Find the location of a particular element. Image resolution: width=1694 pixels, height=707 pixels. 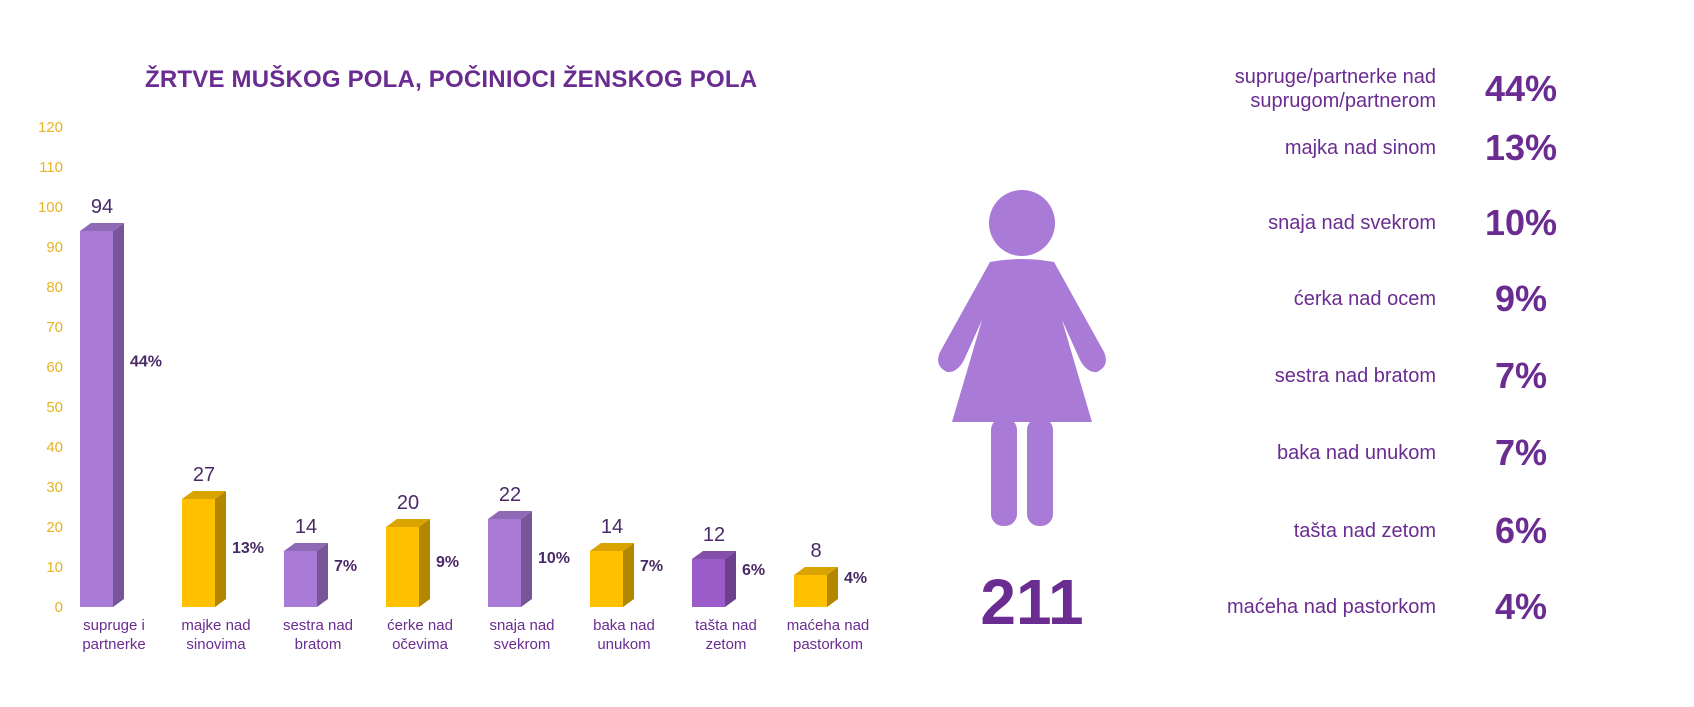

y-tick-label: 20 is located at coordinates (54, 527).